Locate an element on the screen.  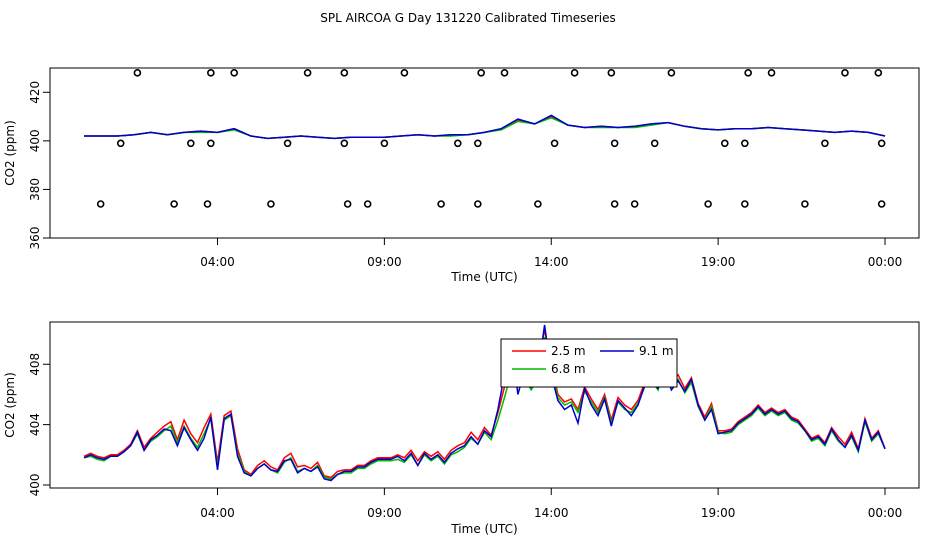
y-tick-label: 360 is located at coordinates (35, 238).